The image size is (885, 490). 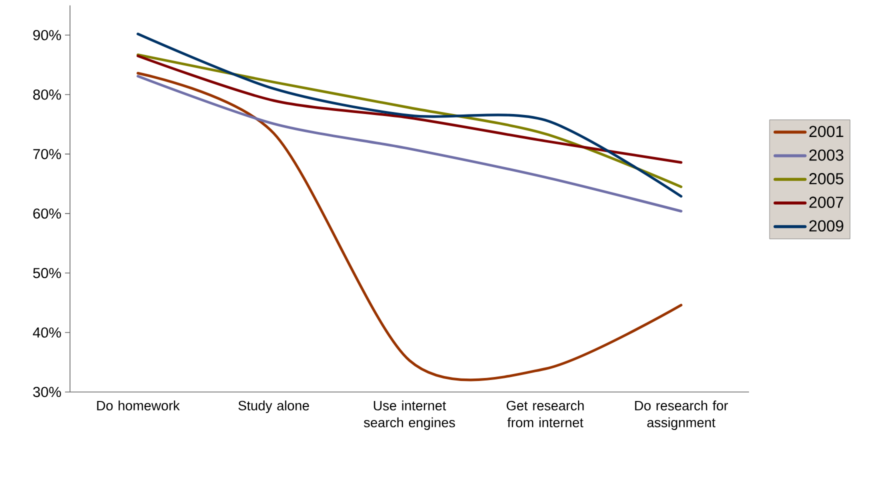 What do you see at coordinates (47, 213) in the screenshot?
I see `y-tick-label: 60%` at bounding box center [47, 213].